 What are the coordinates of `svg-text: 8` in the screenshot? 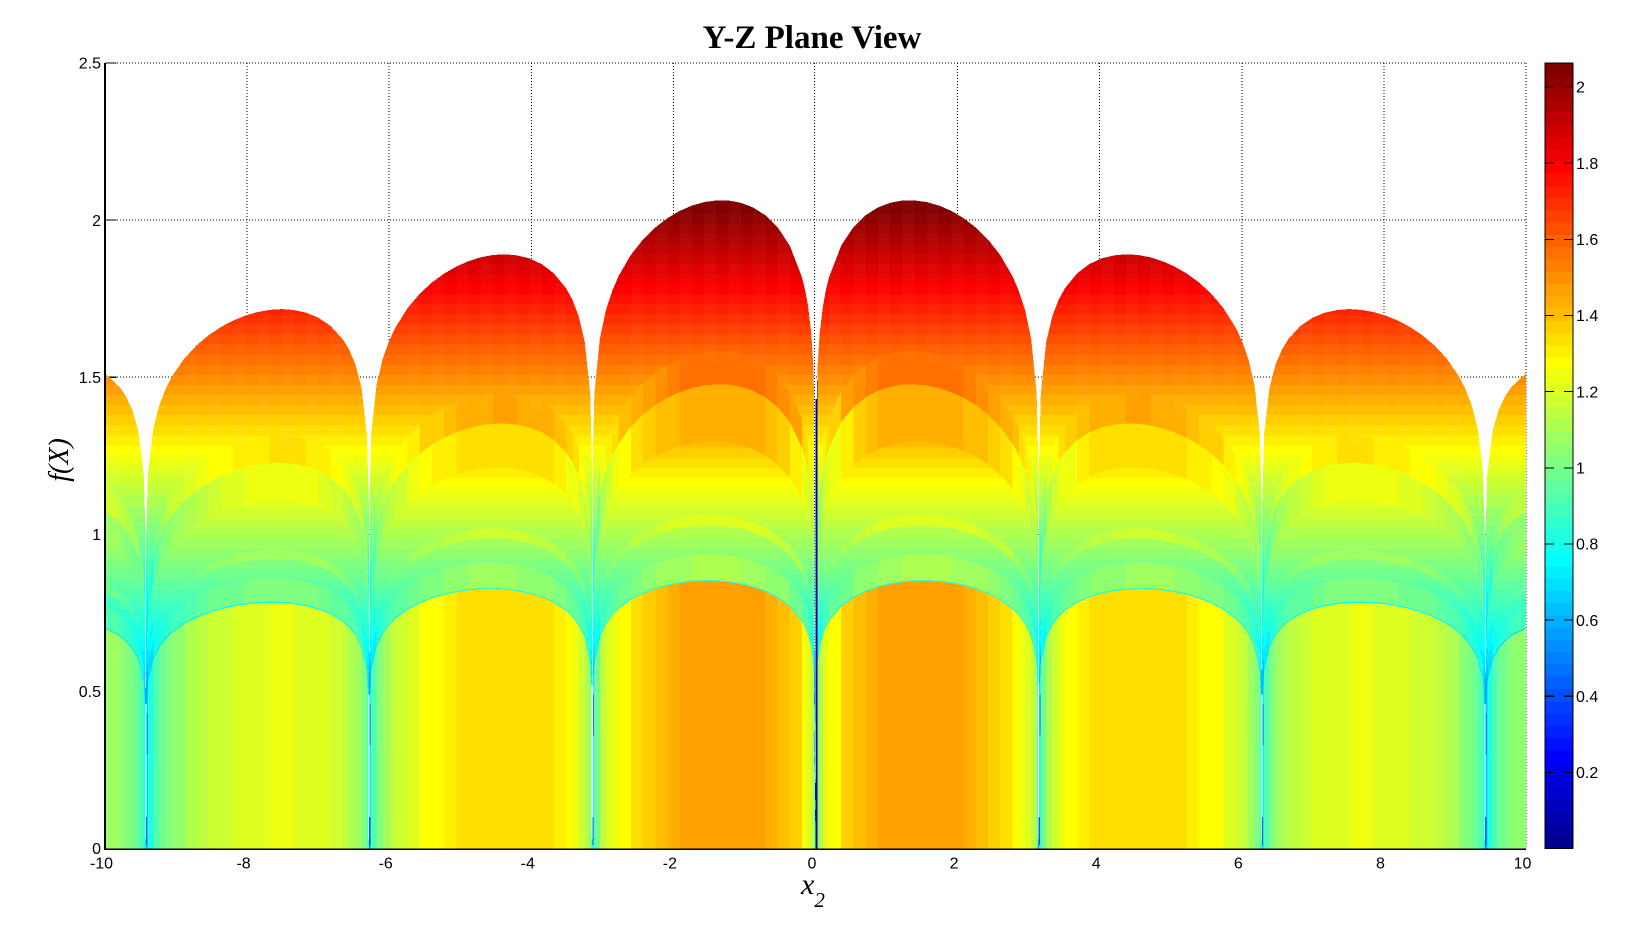 It's located at (1380, 863).